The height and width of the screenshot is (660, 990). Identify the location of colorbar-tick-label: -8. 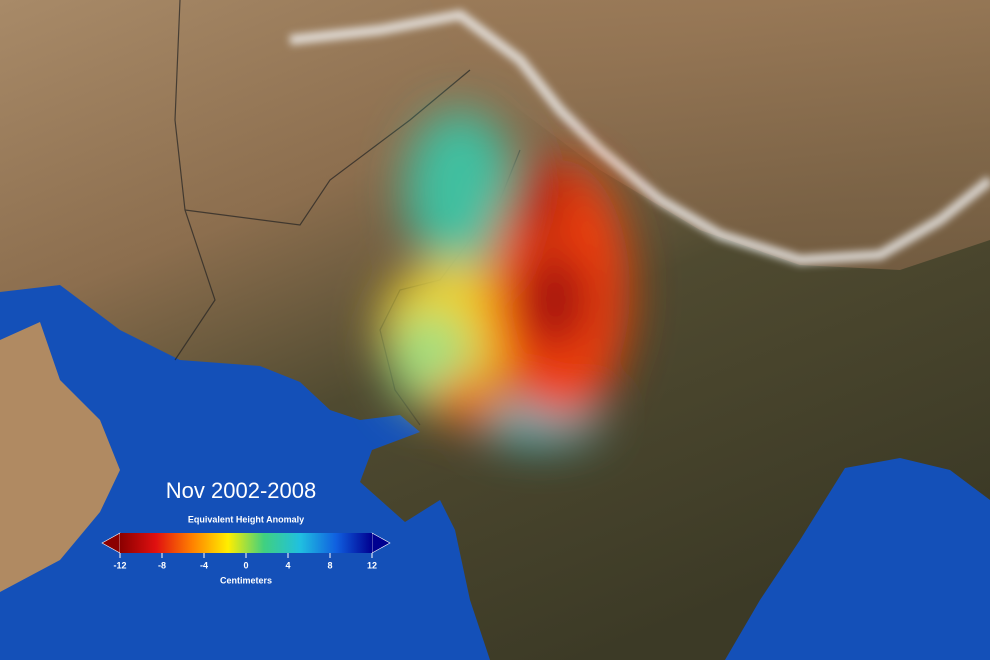
(162, 565).